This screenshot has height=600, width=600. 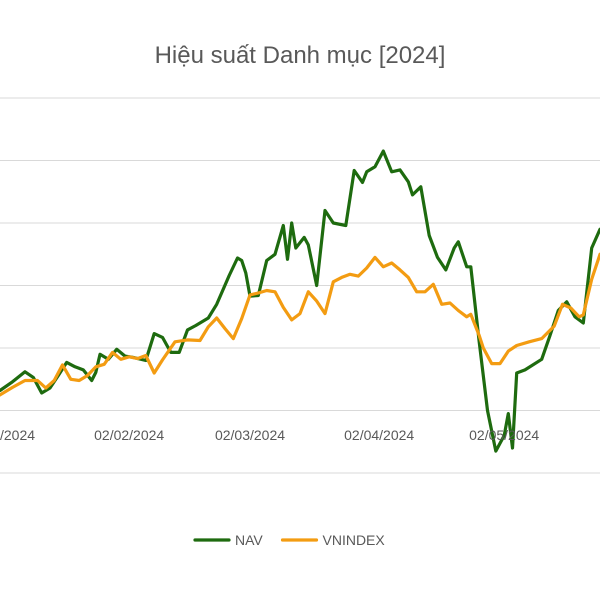 What do you see at coordinates (379, 435) in the screenshot?
I see `x-tick-label: 02/04/2024` at bounding box center [379, 435].